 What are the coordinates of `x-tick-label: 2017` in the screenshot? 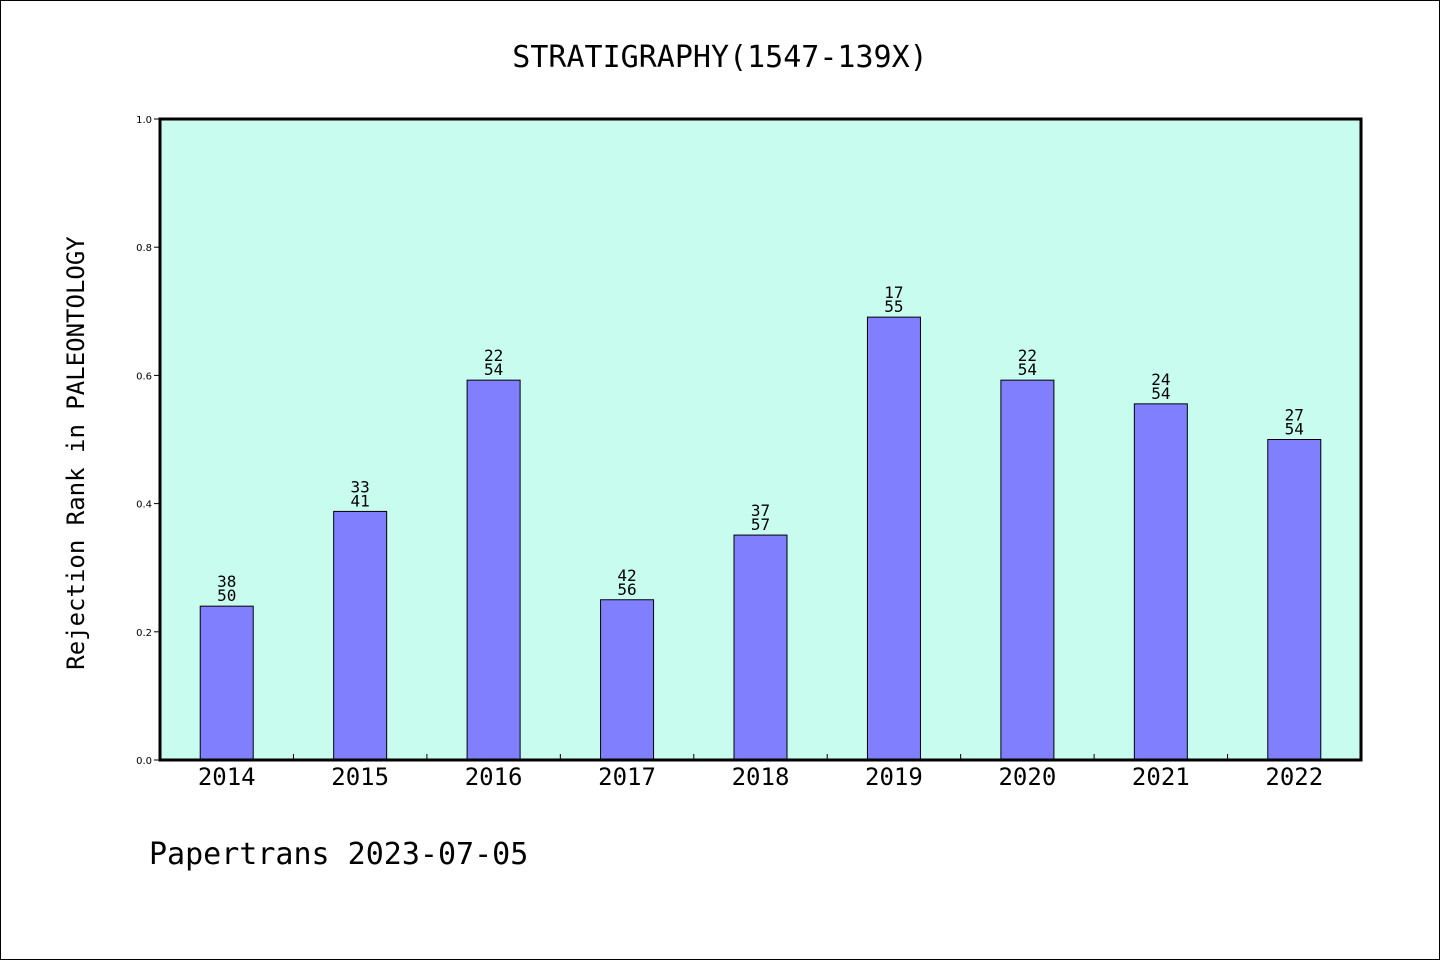 It's located at (627, 777).